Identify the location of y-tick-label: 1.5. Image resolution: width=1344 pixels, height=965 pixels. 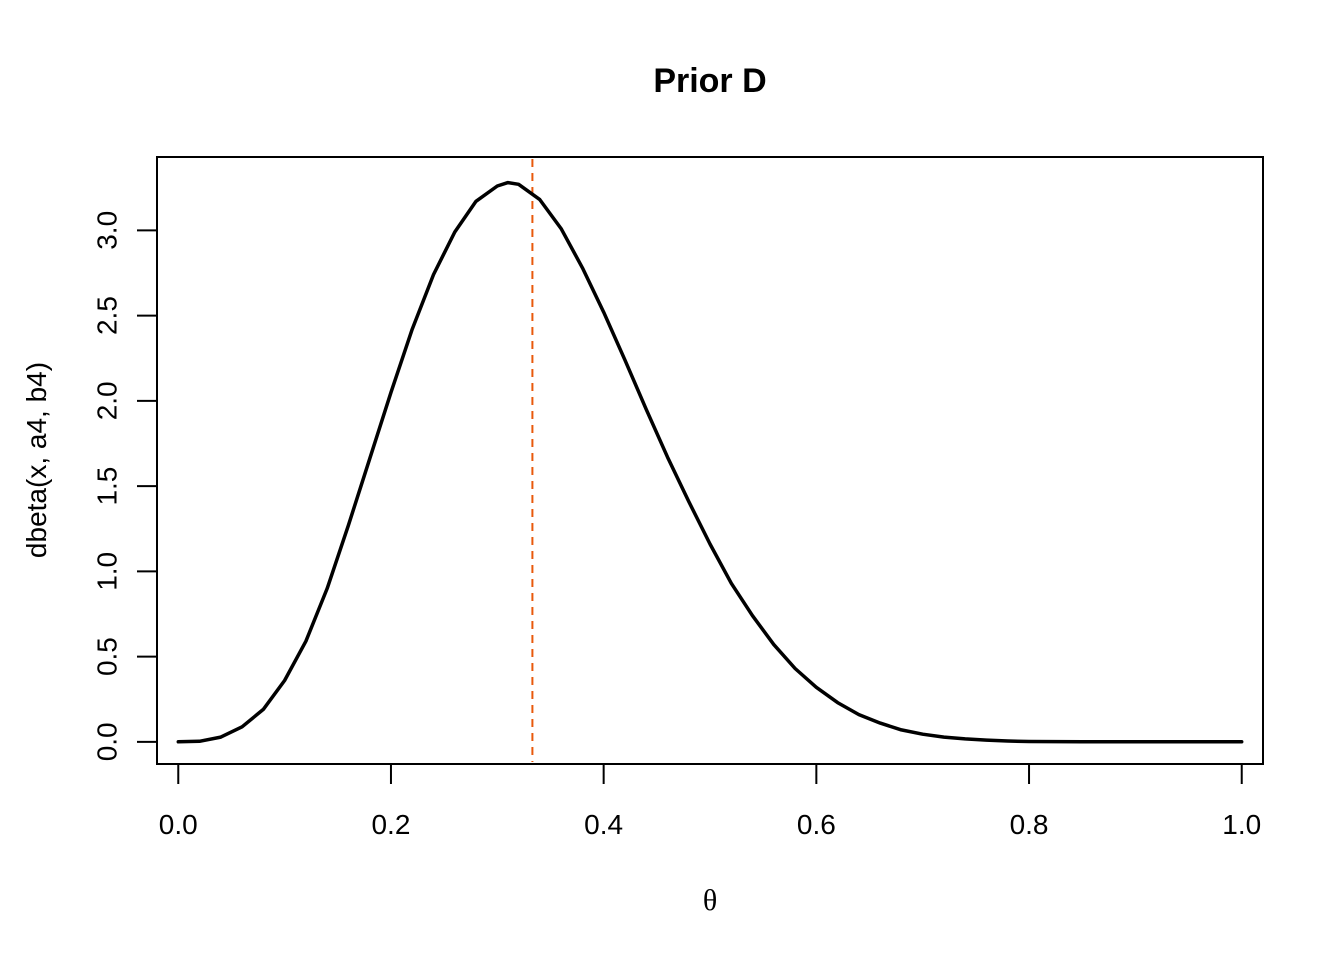
(106, 486).